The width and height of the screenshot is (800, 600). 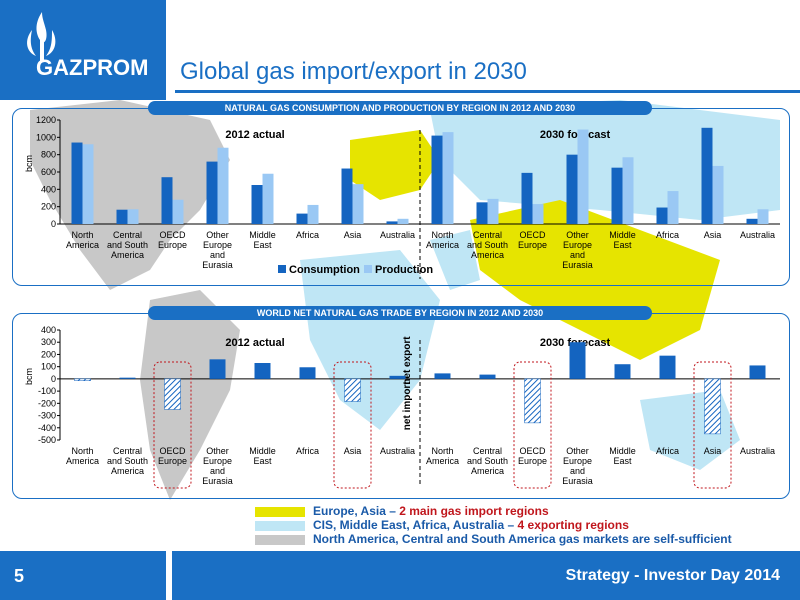 What do you see at coordinates (280, 526) in the screenshot?
I see `legend-swatch-lightblue` at bounding box center [280, 526].